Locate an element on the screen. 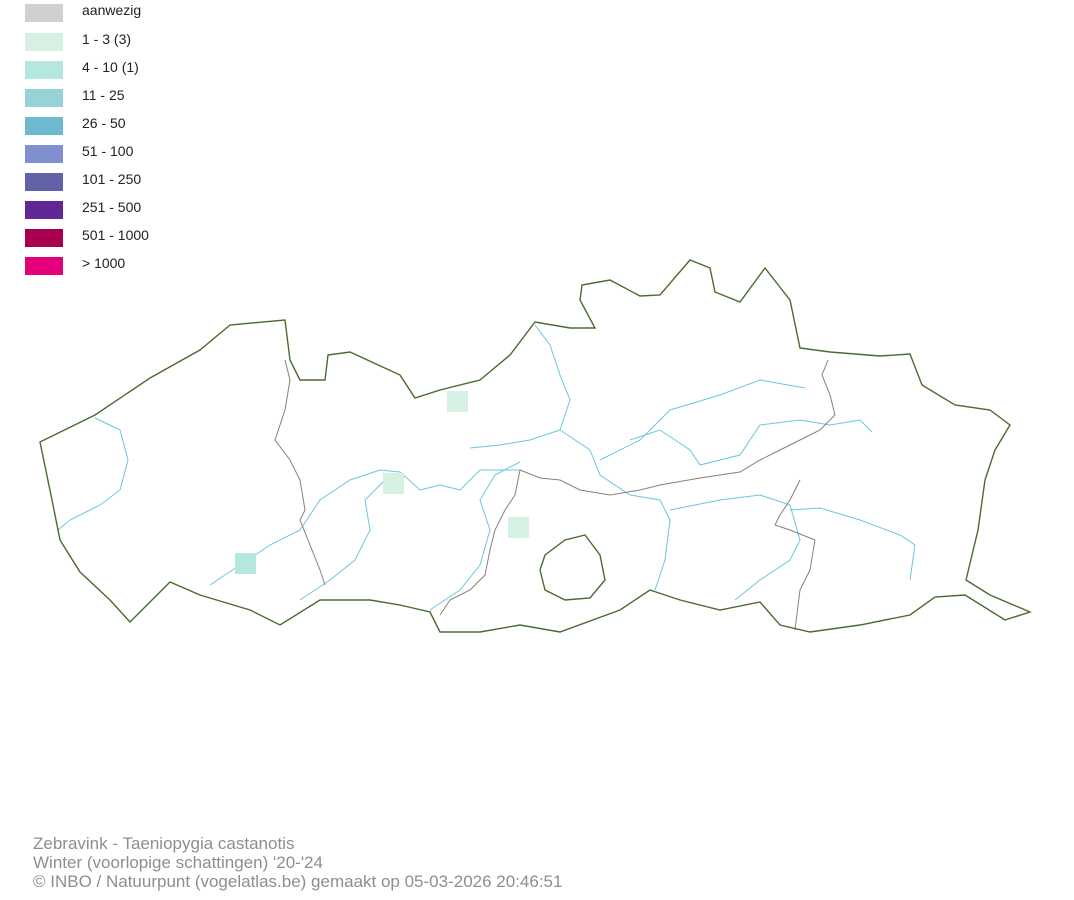 This screenshot has width=1074, height=900. legend-label: 26 - 50 is located at coordinates (104, 123).